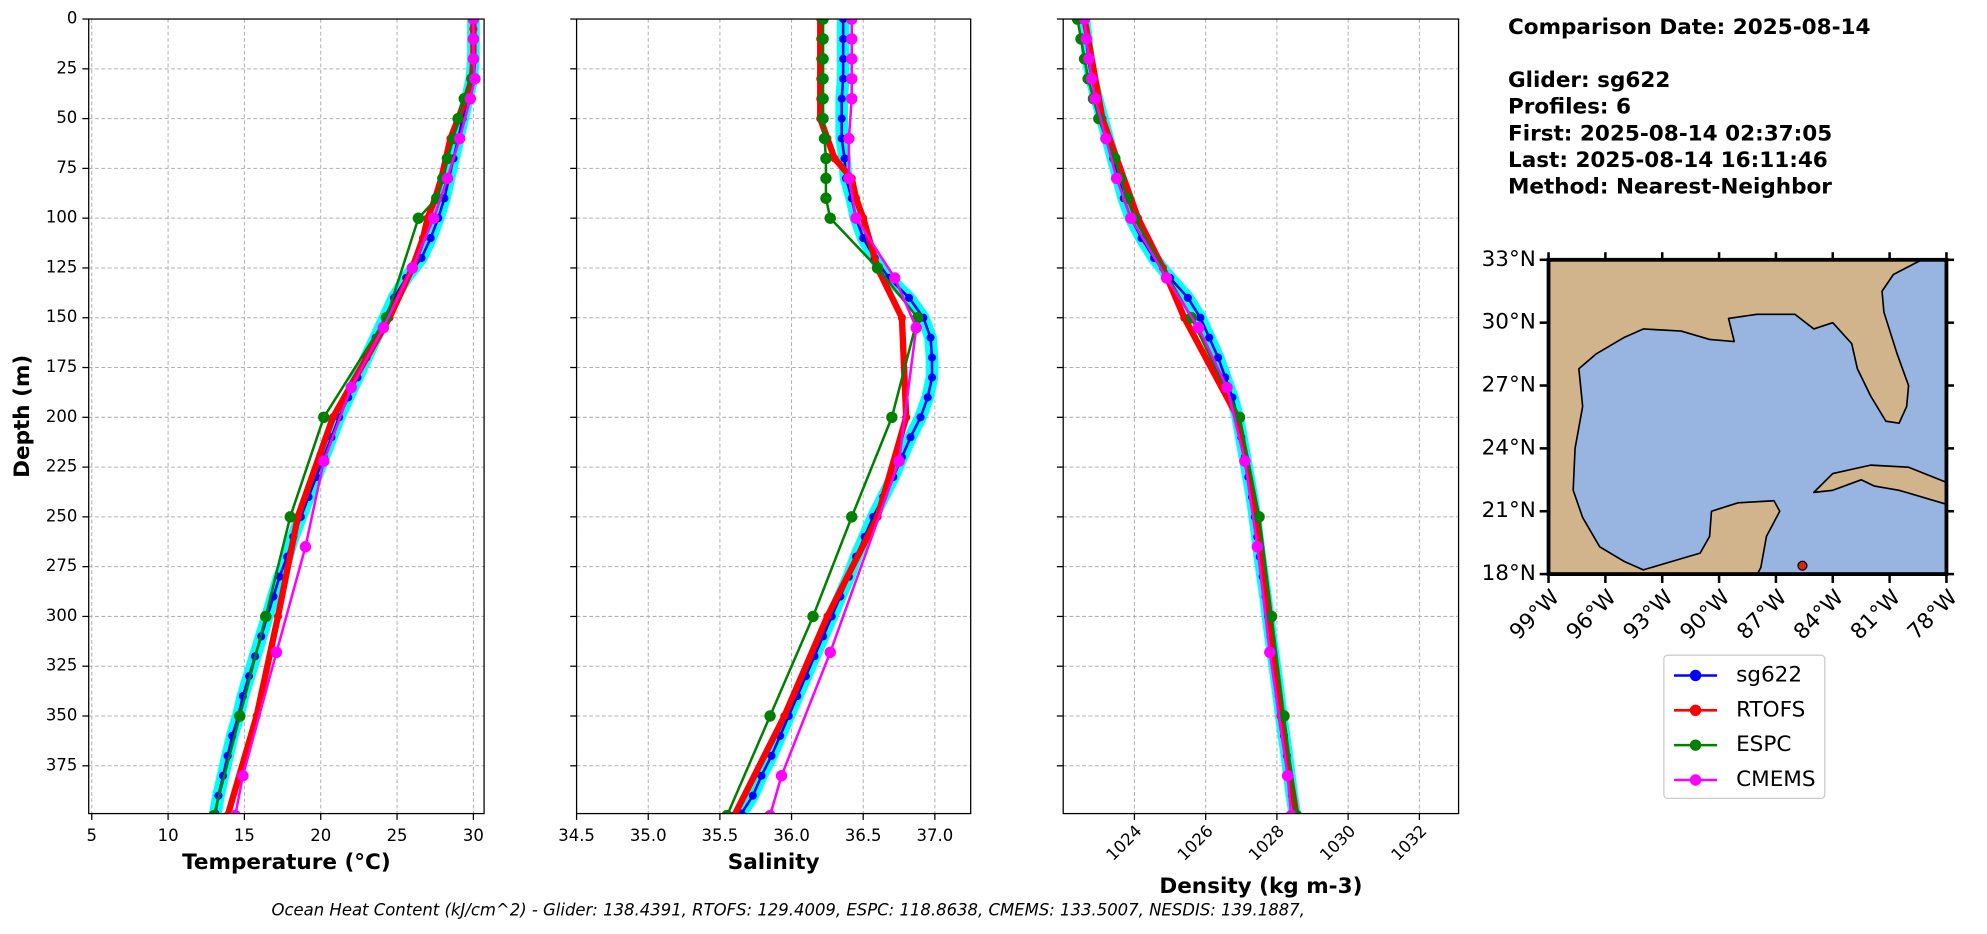 The image size is (1987, 934). I want to click on x-tick-label: 36.0, so click(791, 835).